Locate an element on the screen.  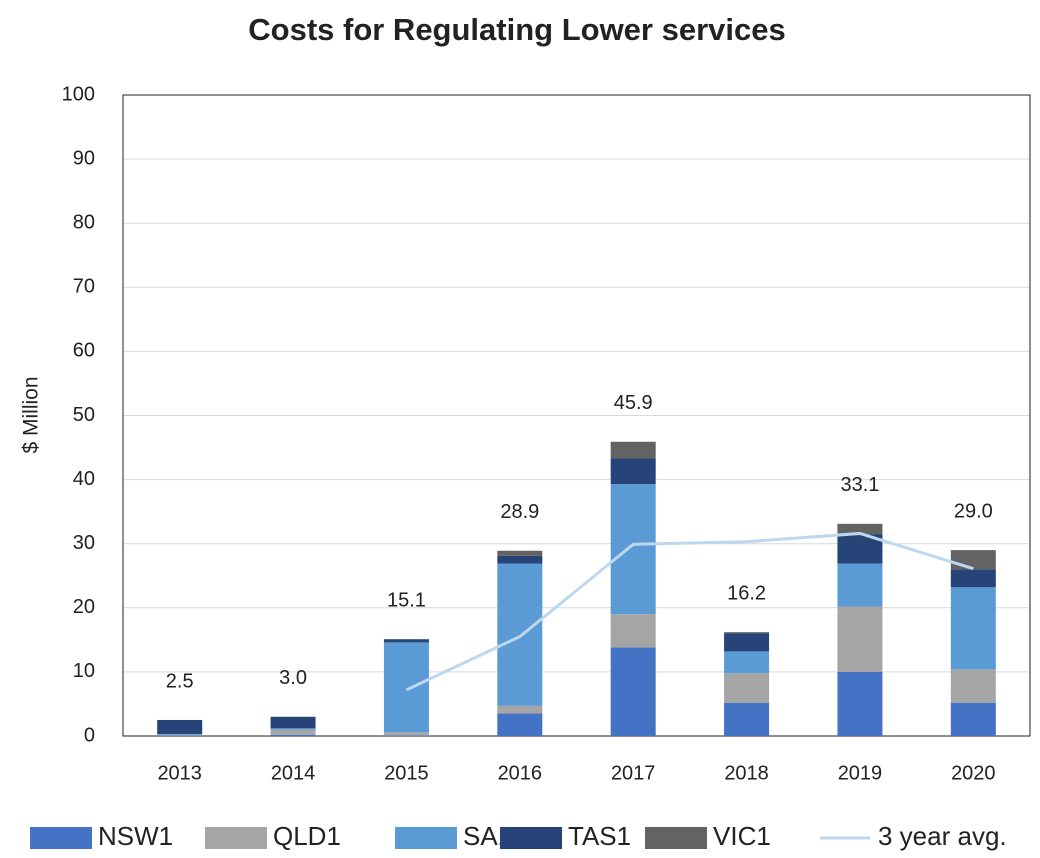
y-tick-label: 40 is located at coordinates (84, 479).